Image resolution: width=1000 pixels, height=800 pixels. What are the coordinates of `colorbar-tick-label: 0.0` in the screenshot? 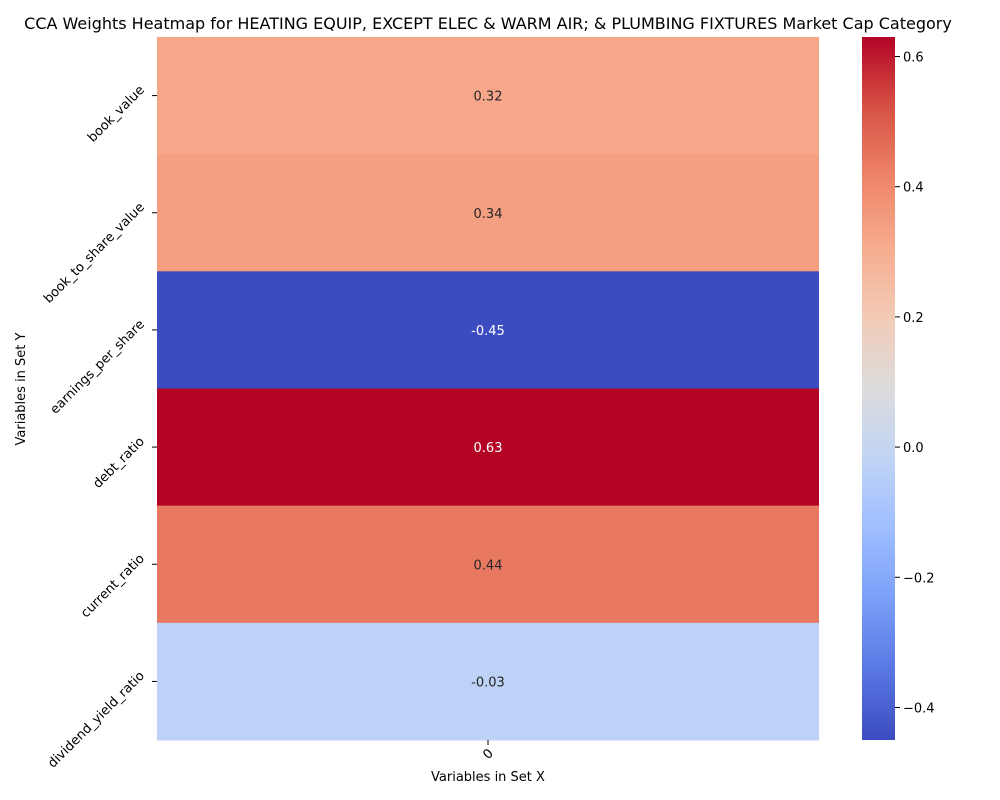 It's located at (913, 448).